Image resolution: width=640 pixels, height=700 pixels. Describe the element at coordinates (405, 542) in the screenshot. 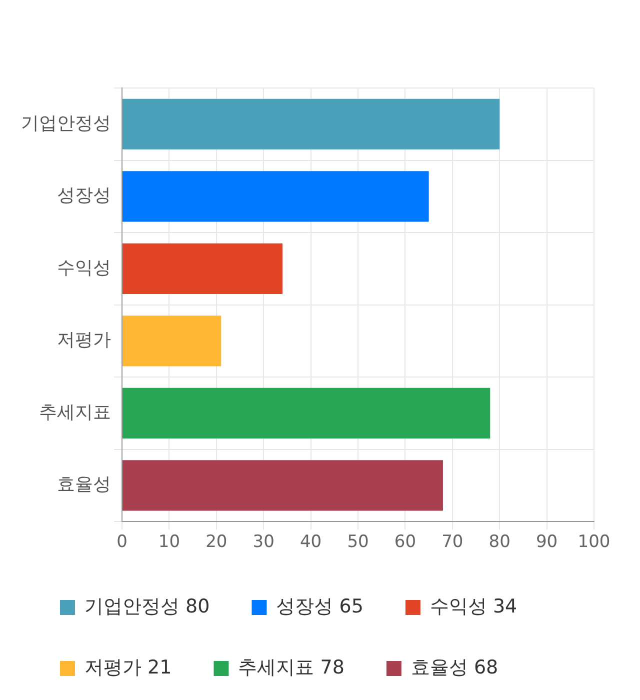

I see `x-tick-label: 60` at that location.